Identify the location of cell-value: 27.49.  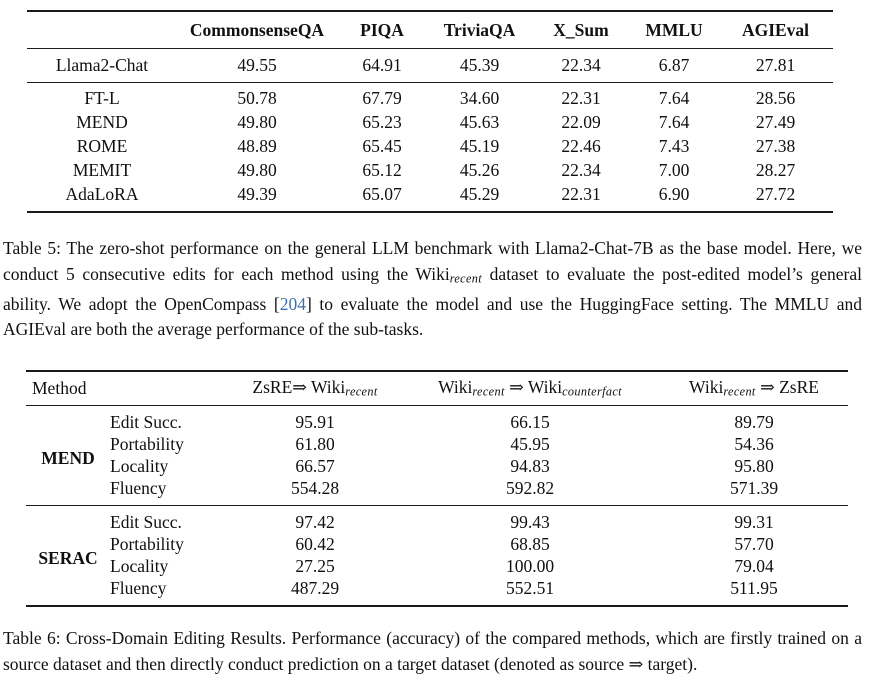
(775, 122).